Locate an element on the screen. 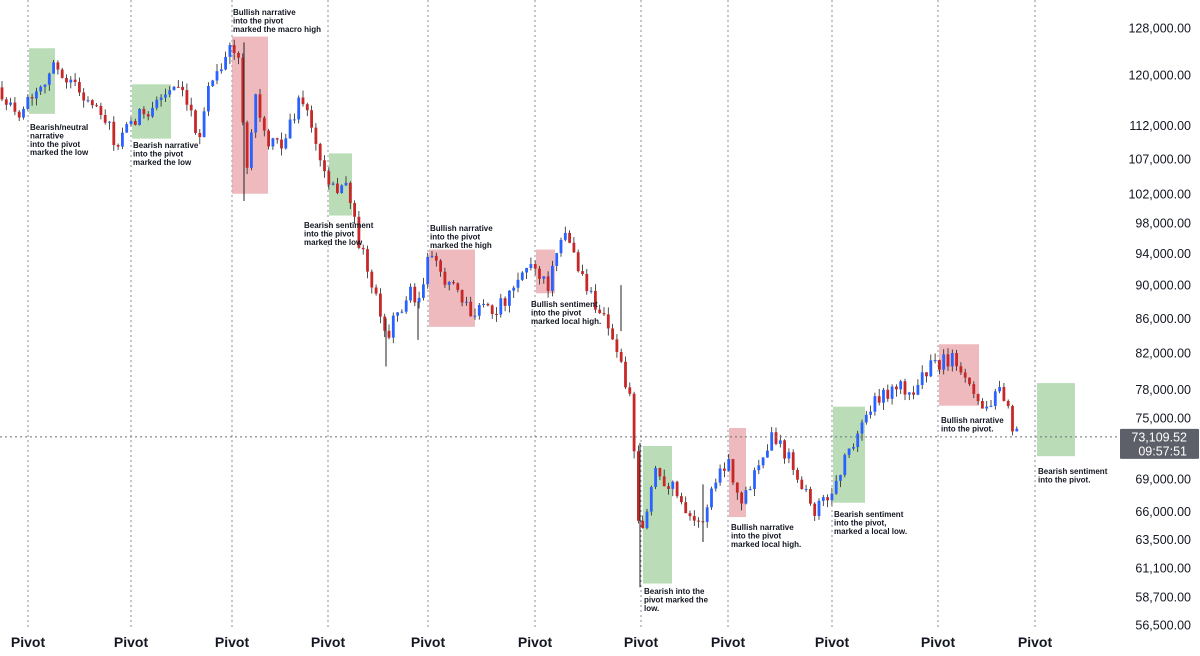 This screenshot has height=656, width=1200. bearish-zone is located at coordinates (42, 81).